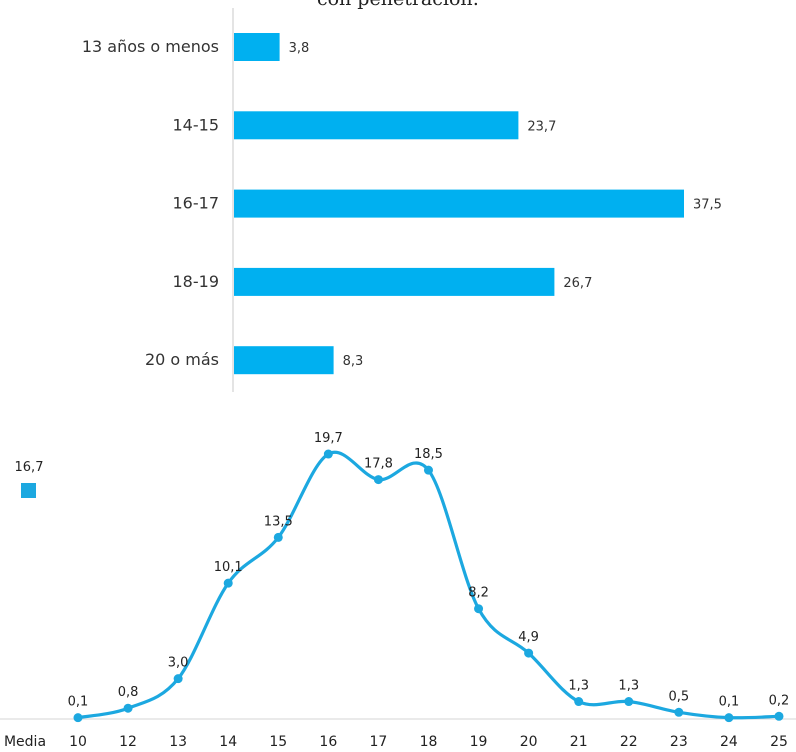 Image resolution: width=796 pixels, height=752 pixels. Describe the element at coordinates (779, 700) in the screenshot. I see `line-value-label: 0,2` at that location.